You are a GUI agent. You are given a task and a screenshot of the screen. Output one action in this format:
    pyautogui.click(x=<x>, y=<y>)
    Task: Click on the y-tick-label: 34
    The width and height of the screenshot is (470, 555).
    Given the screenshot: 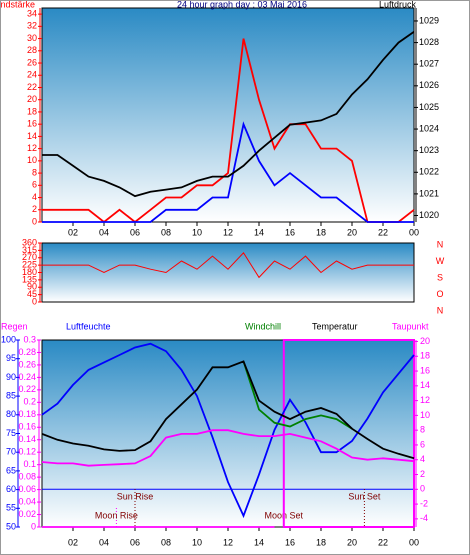 What is the action you would take?
    pyautogui.click(x=32, y=13)
    